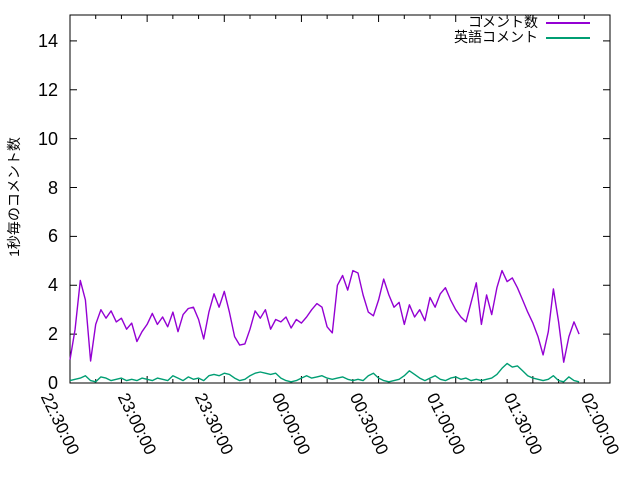  I want to click on y-tick-label: 8, so click(52, 187).